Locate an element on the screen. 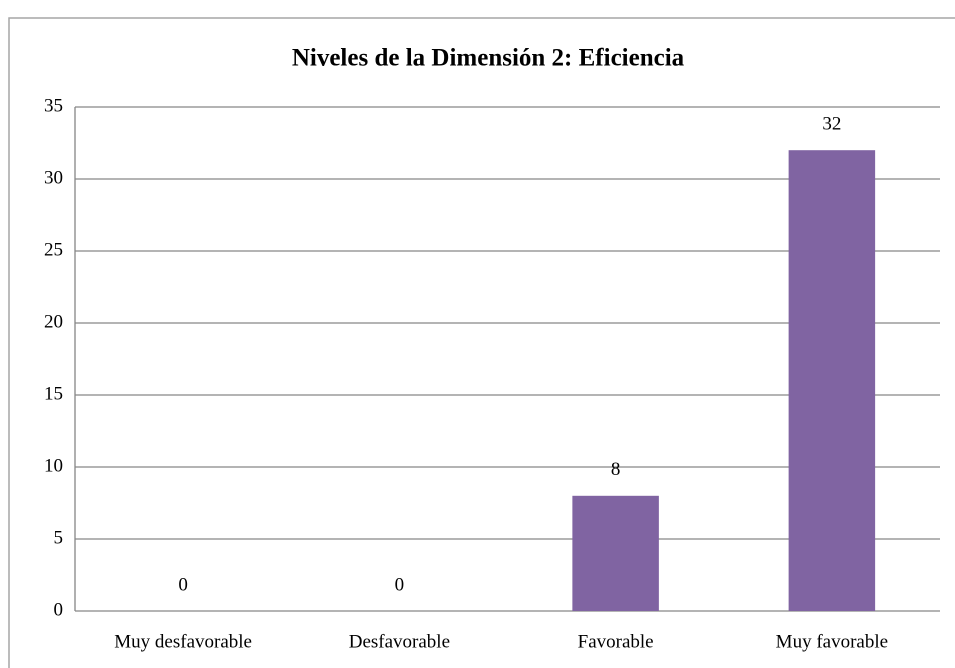 The image size is (955, 668). data-label: 8 is located at coordinates (616, 469).